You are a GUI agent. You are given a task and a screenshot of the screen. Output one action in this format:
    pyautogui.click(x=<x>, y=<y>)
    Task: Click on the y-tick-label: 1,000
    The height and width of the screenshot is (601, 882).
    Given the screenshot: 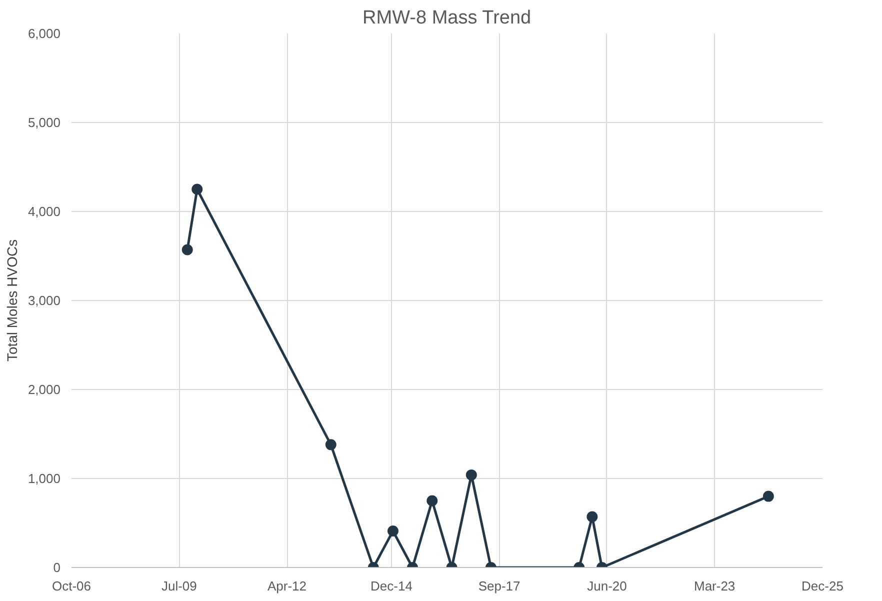 What is the action you would take?
    pyautogui.click(x=44, y=478)
    